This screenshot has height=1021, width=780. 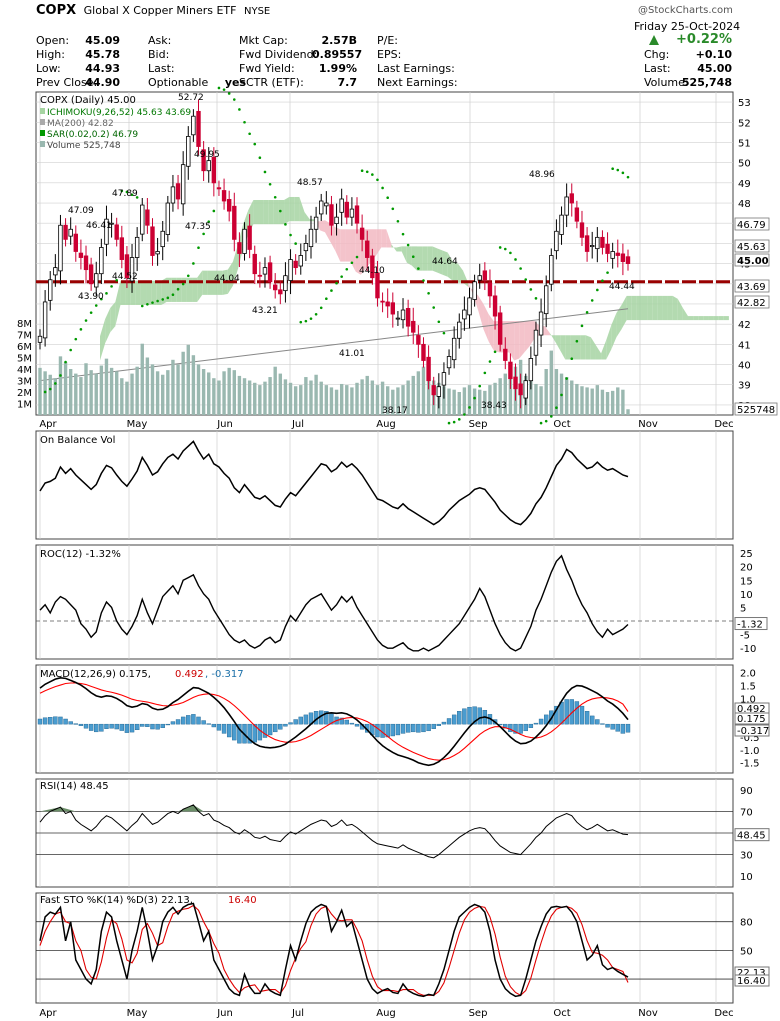 What do you see at coordinates (161, 68) in the screenshot?
I see `quote-label: Last:` at bounding box center [161, 68].